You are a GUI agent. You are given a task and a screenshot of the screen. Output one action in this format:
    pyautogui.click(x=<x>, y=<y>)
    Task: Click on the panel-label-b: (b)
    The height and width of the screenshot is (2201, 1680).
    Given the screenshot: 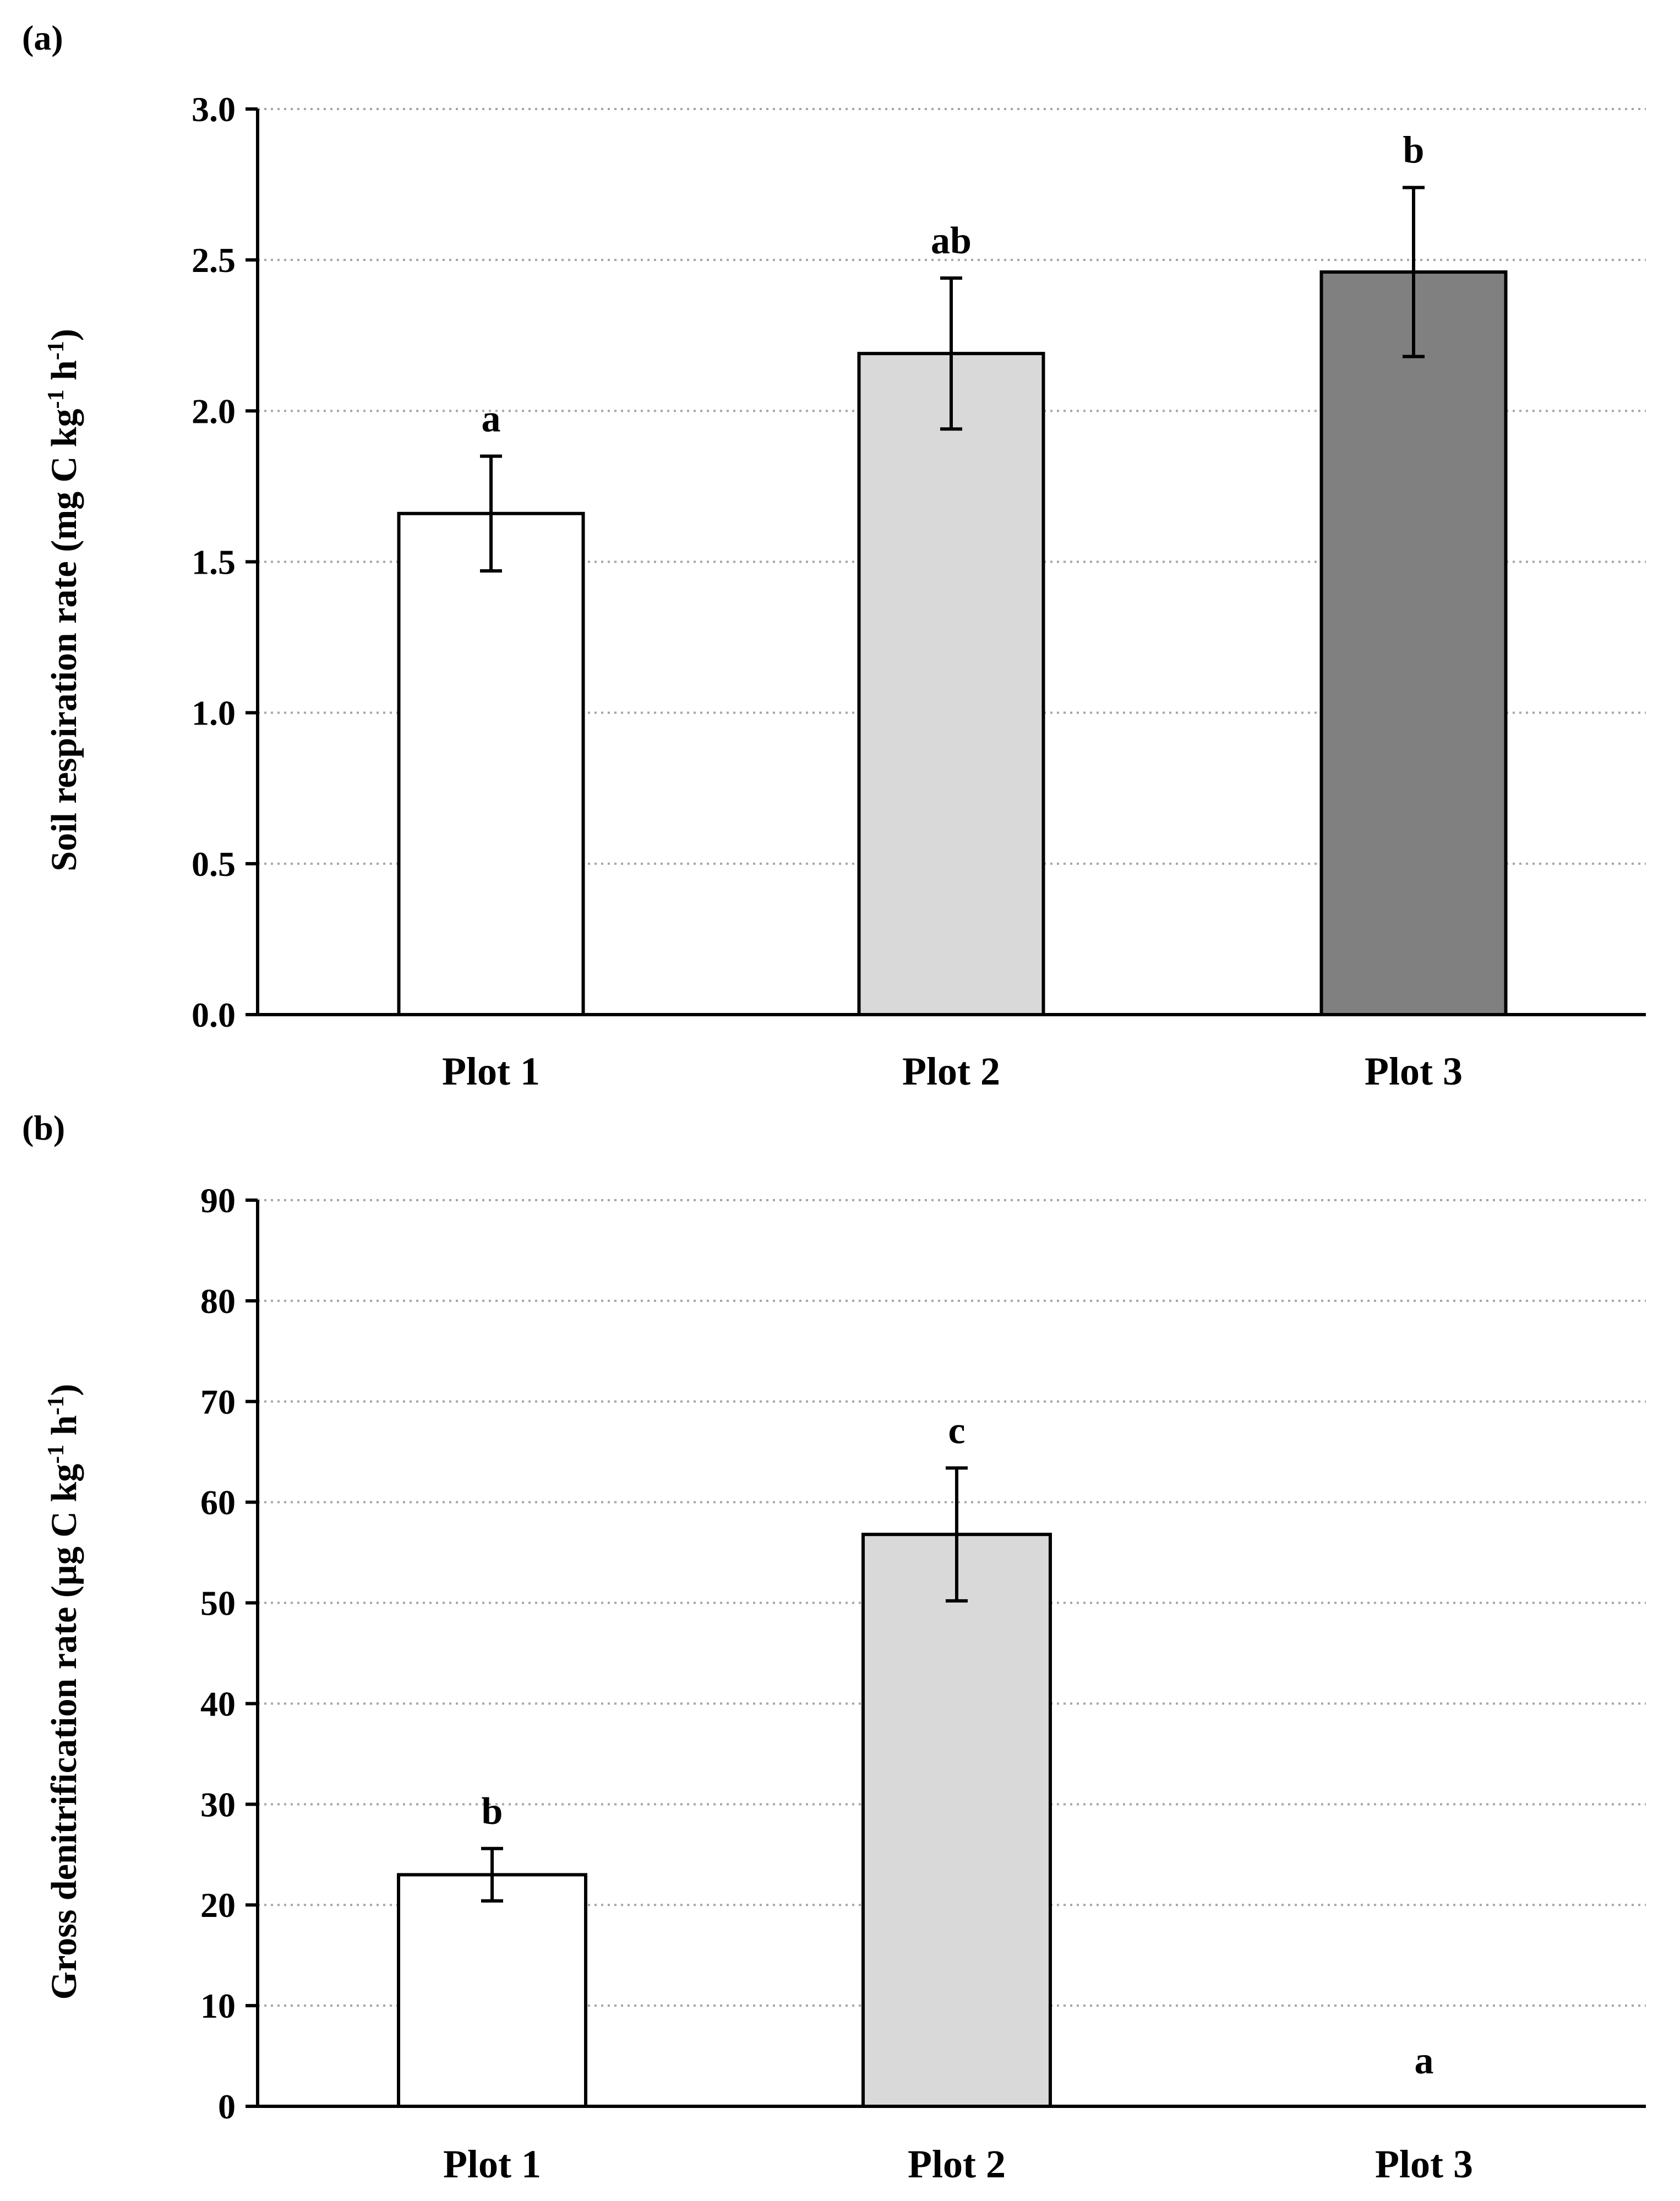 What is the action you would take?
    pyautogui.click(x=44, y=1127)
    